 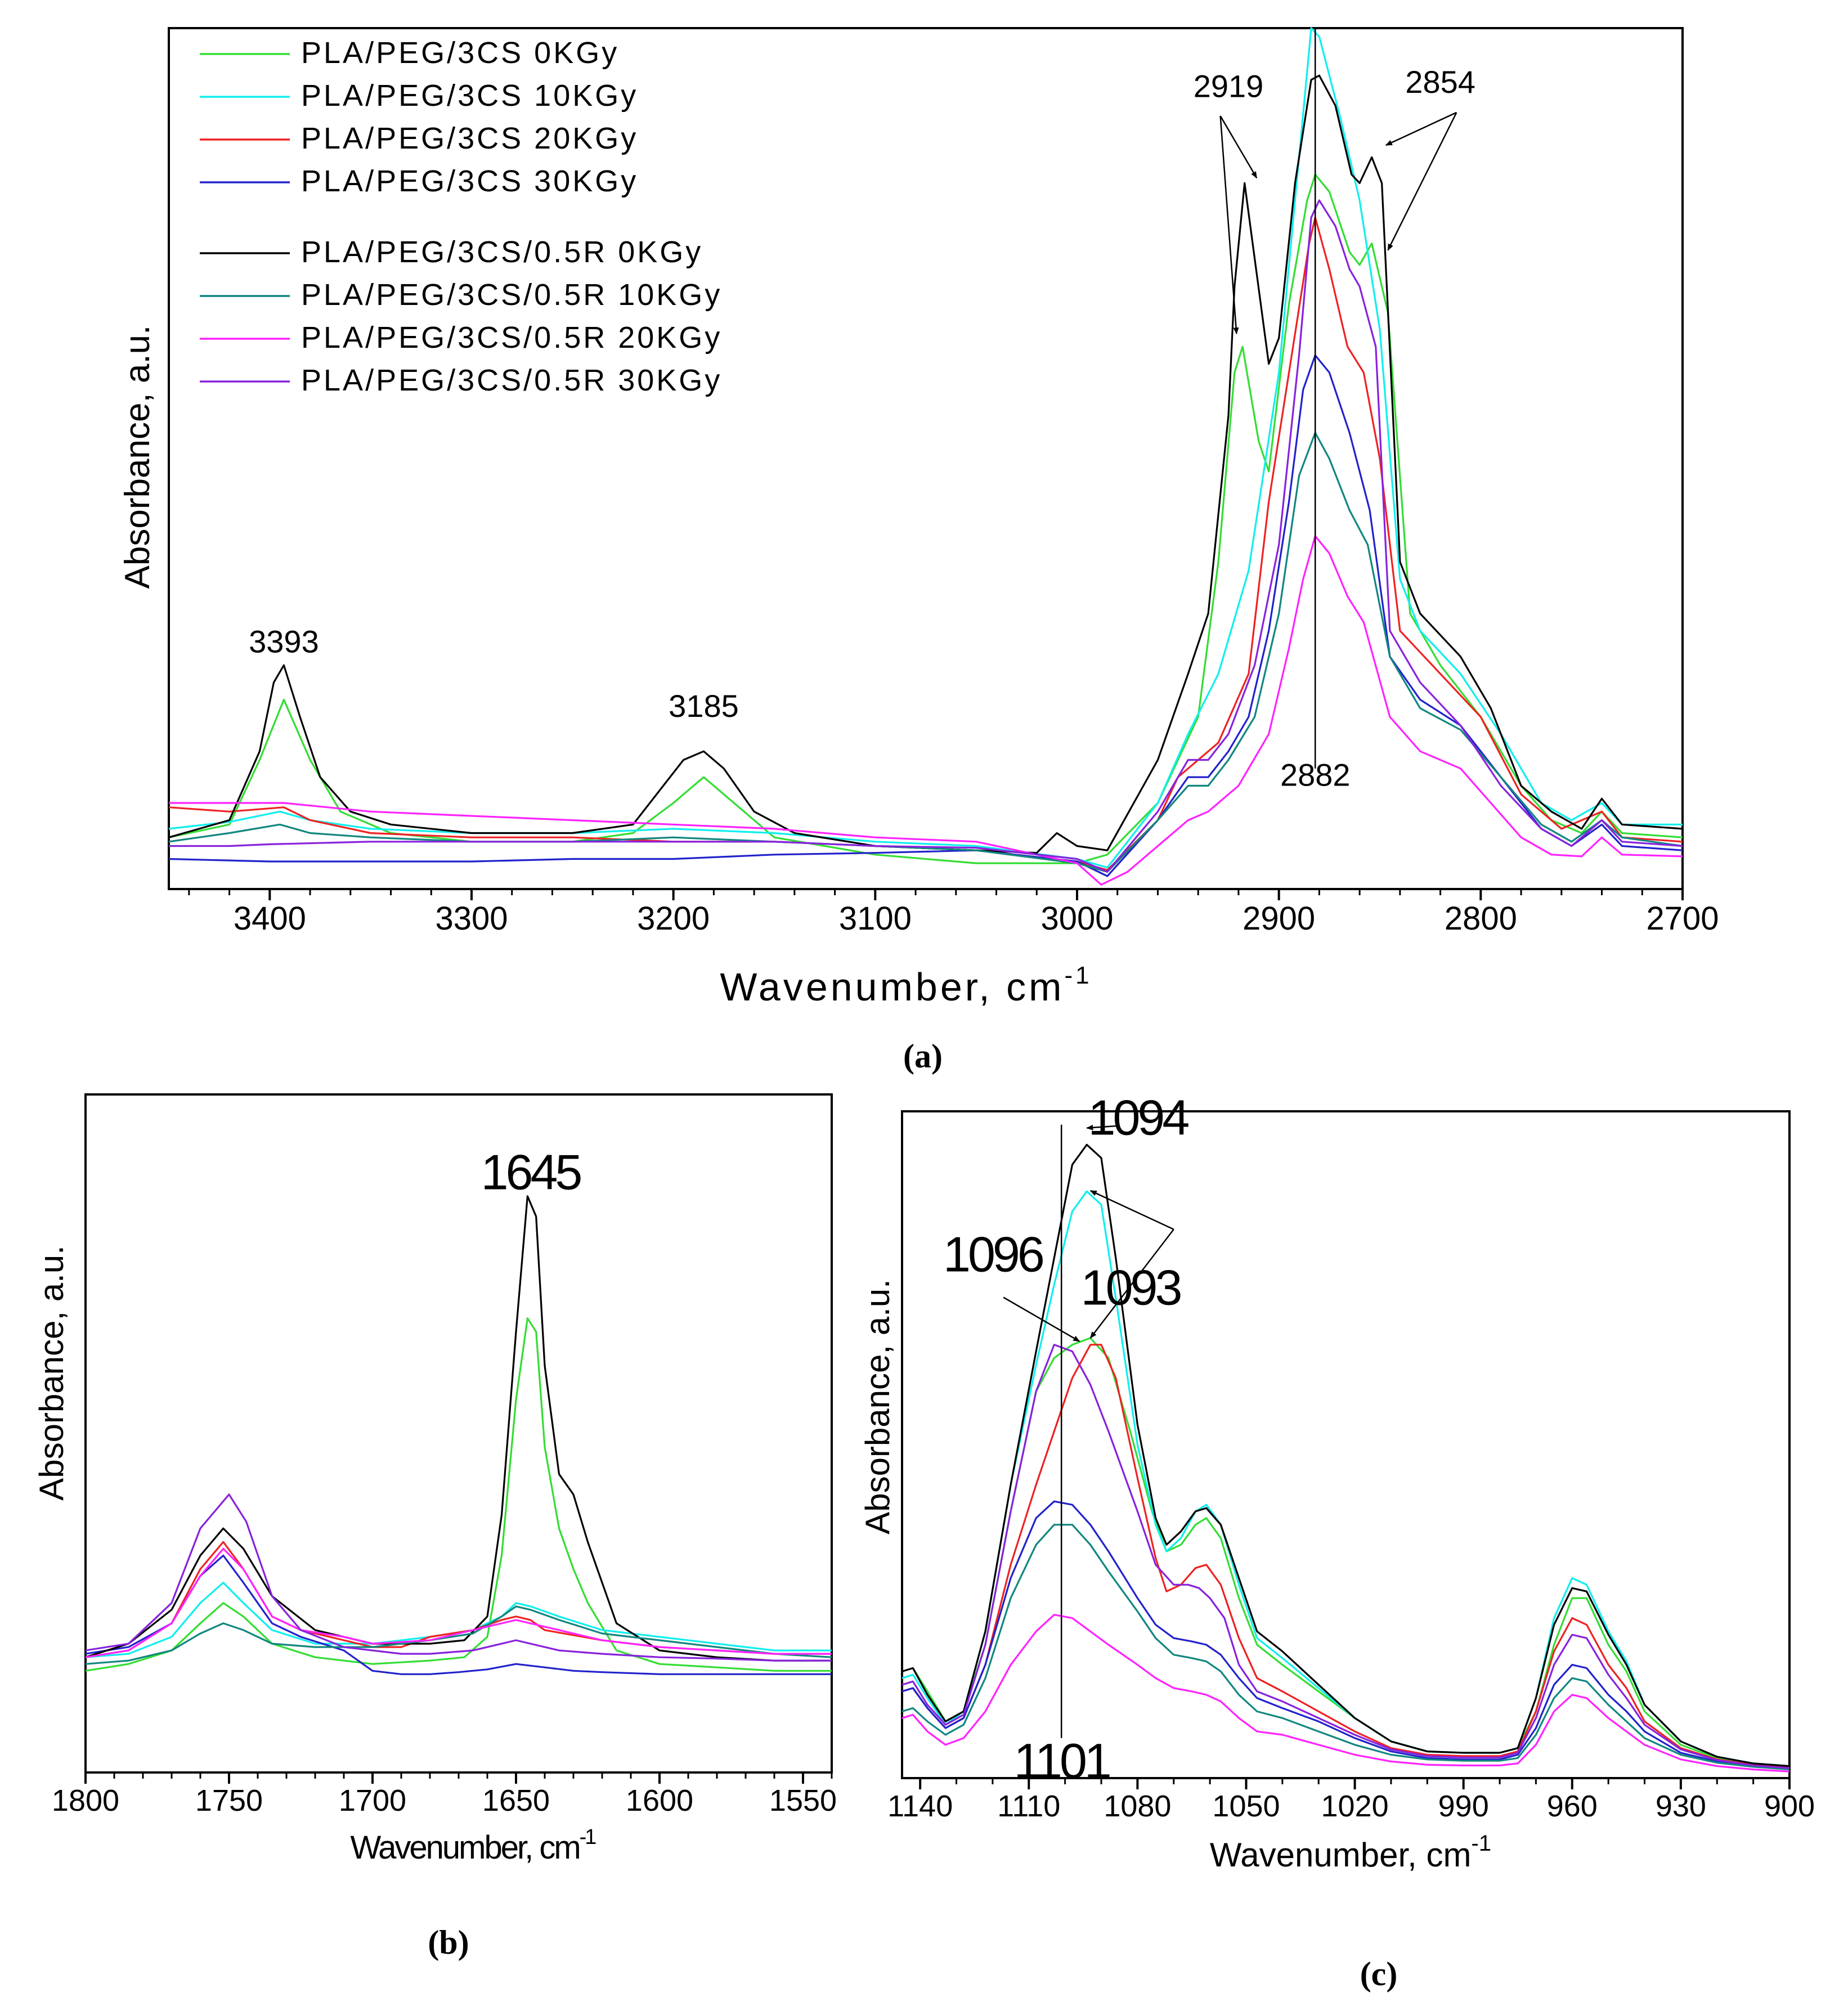 I want to click on panel-b-xlabel: Wavenumber, cm-1, so click(x=473, y=1845).